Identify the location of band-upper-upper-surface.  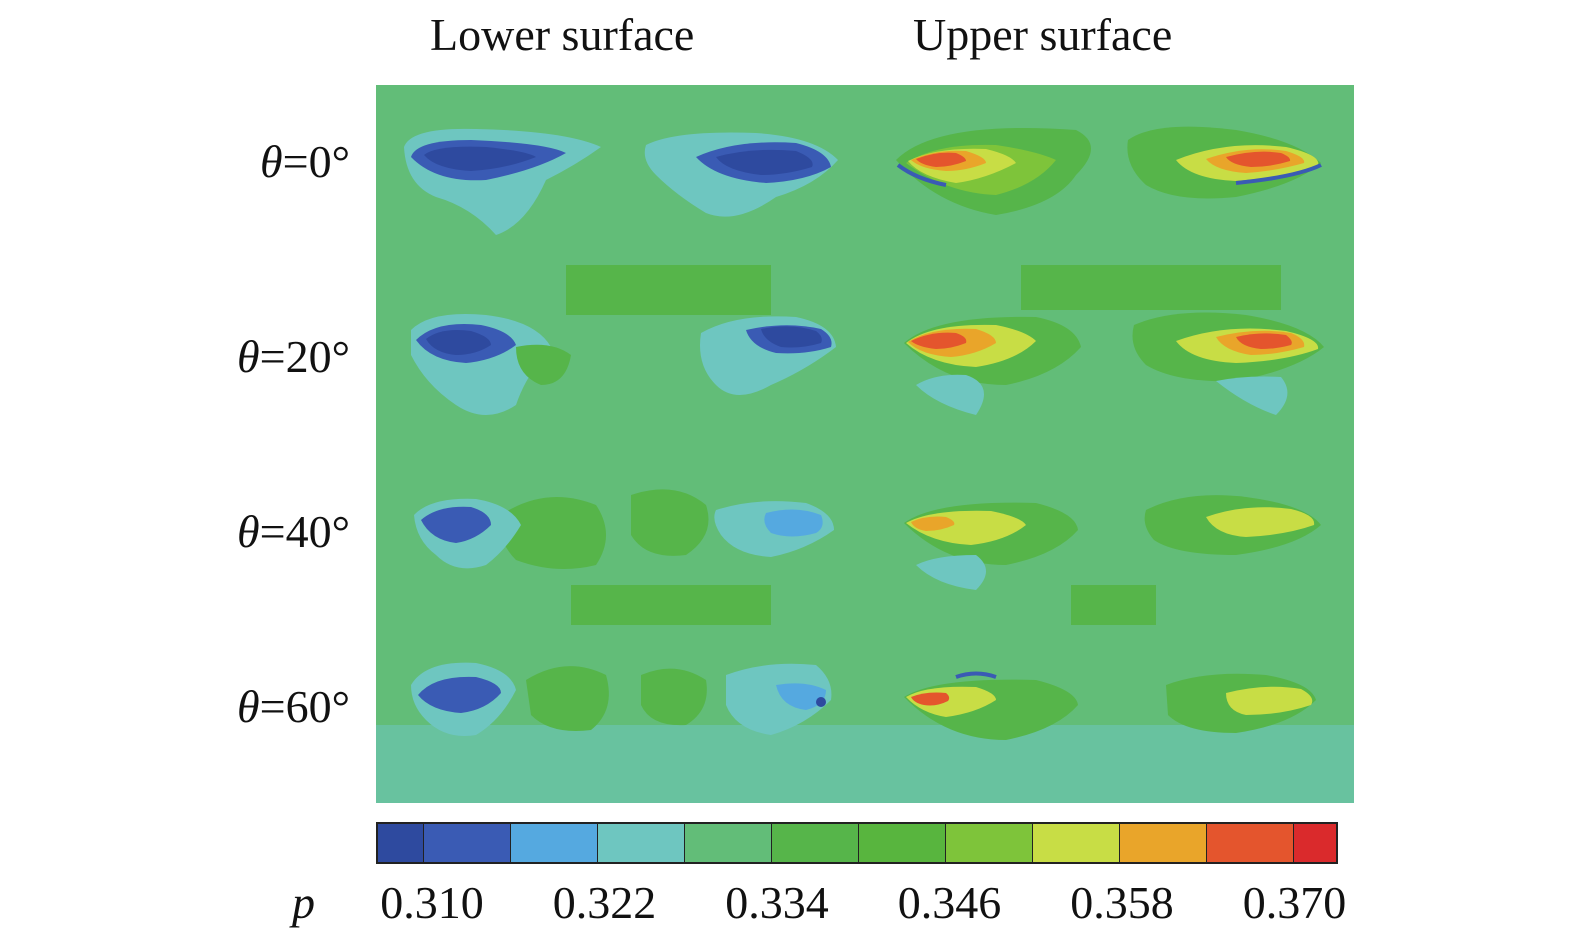
(1151, 287).